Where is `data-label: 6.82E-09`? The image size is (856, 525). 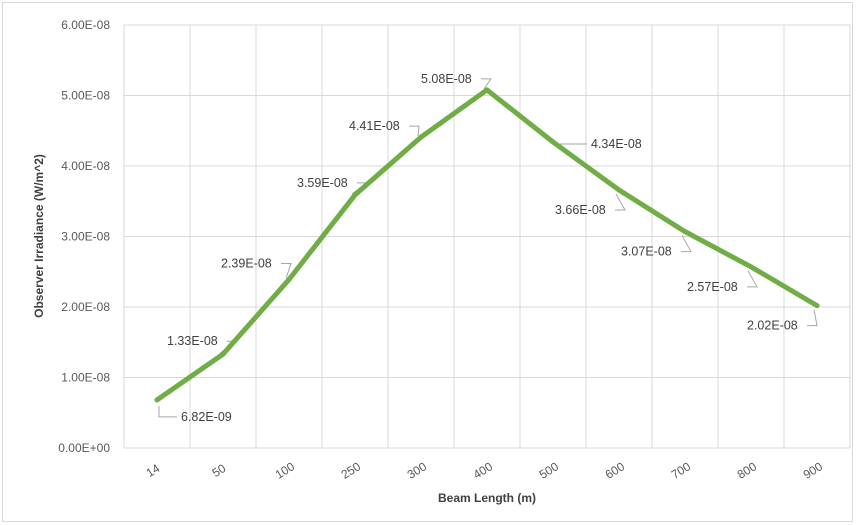 data-label: 6.82E-09 is located at coordinates (206, 417).